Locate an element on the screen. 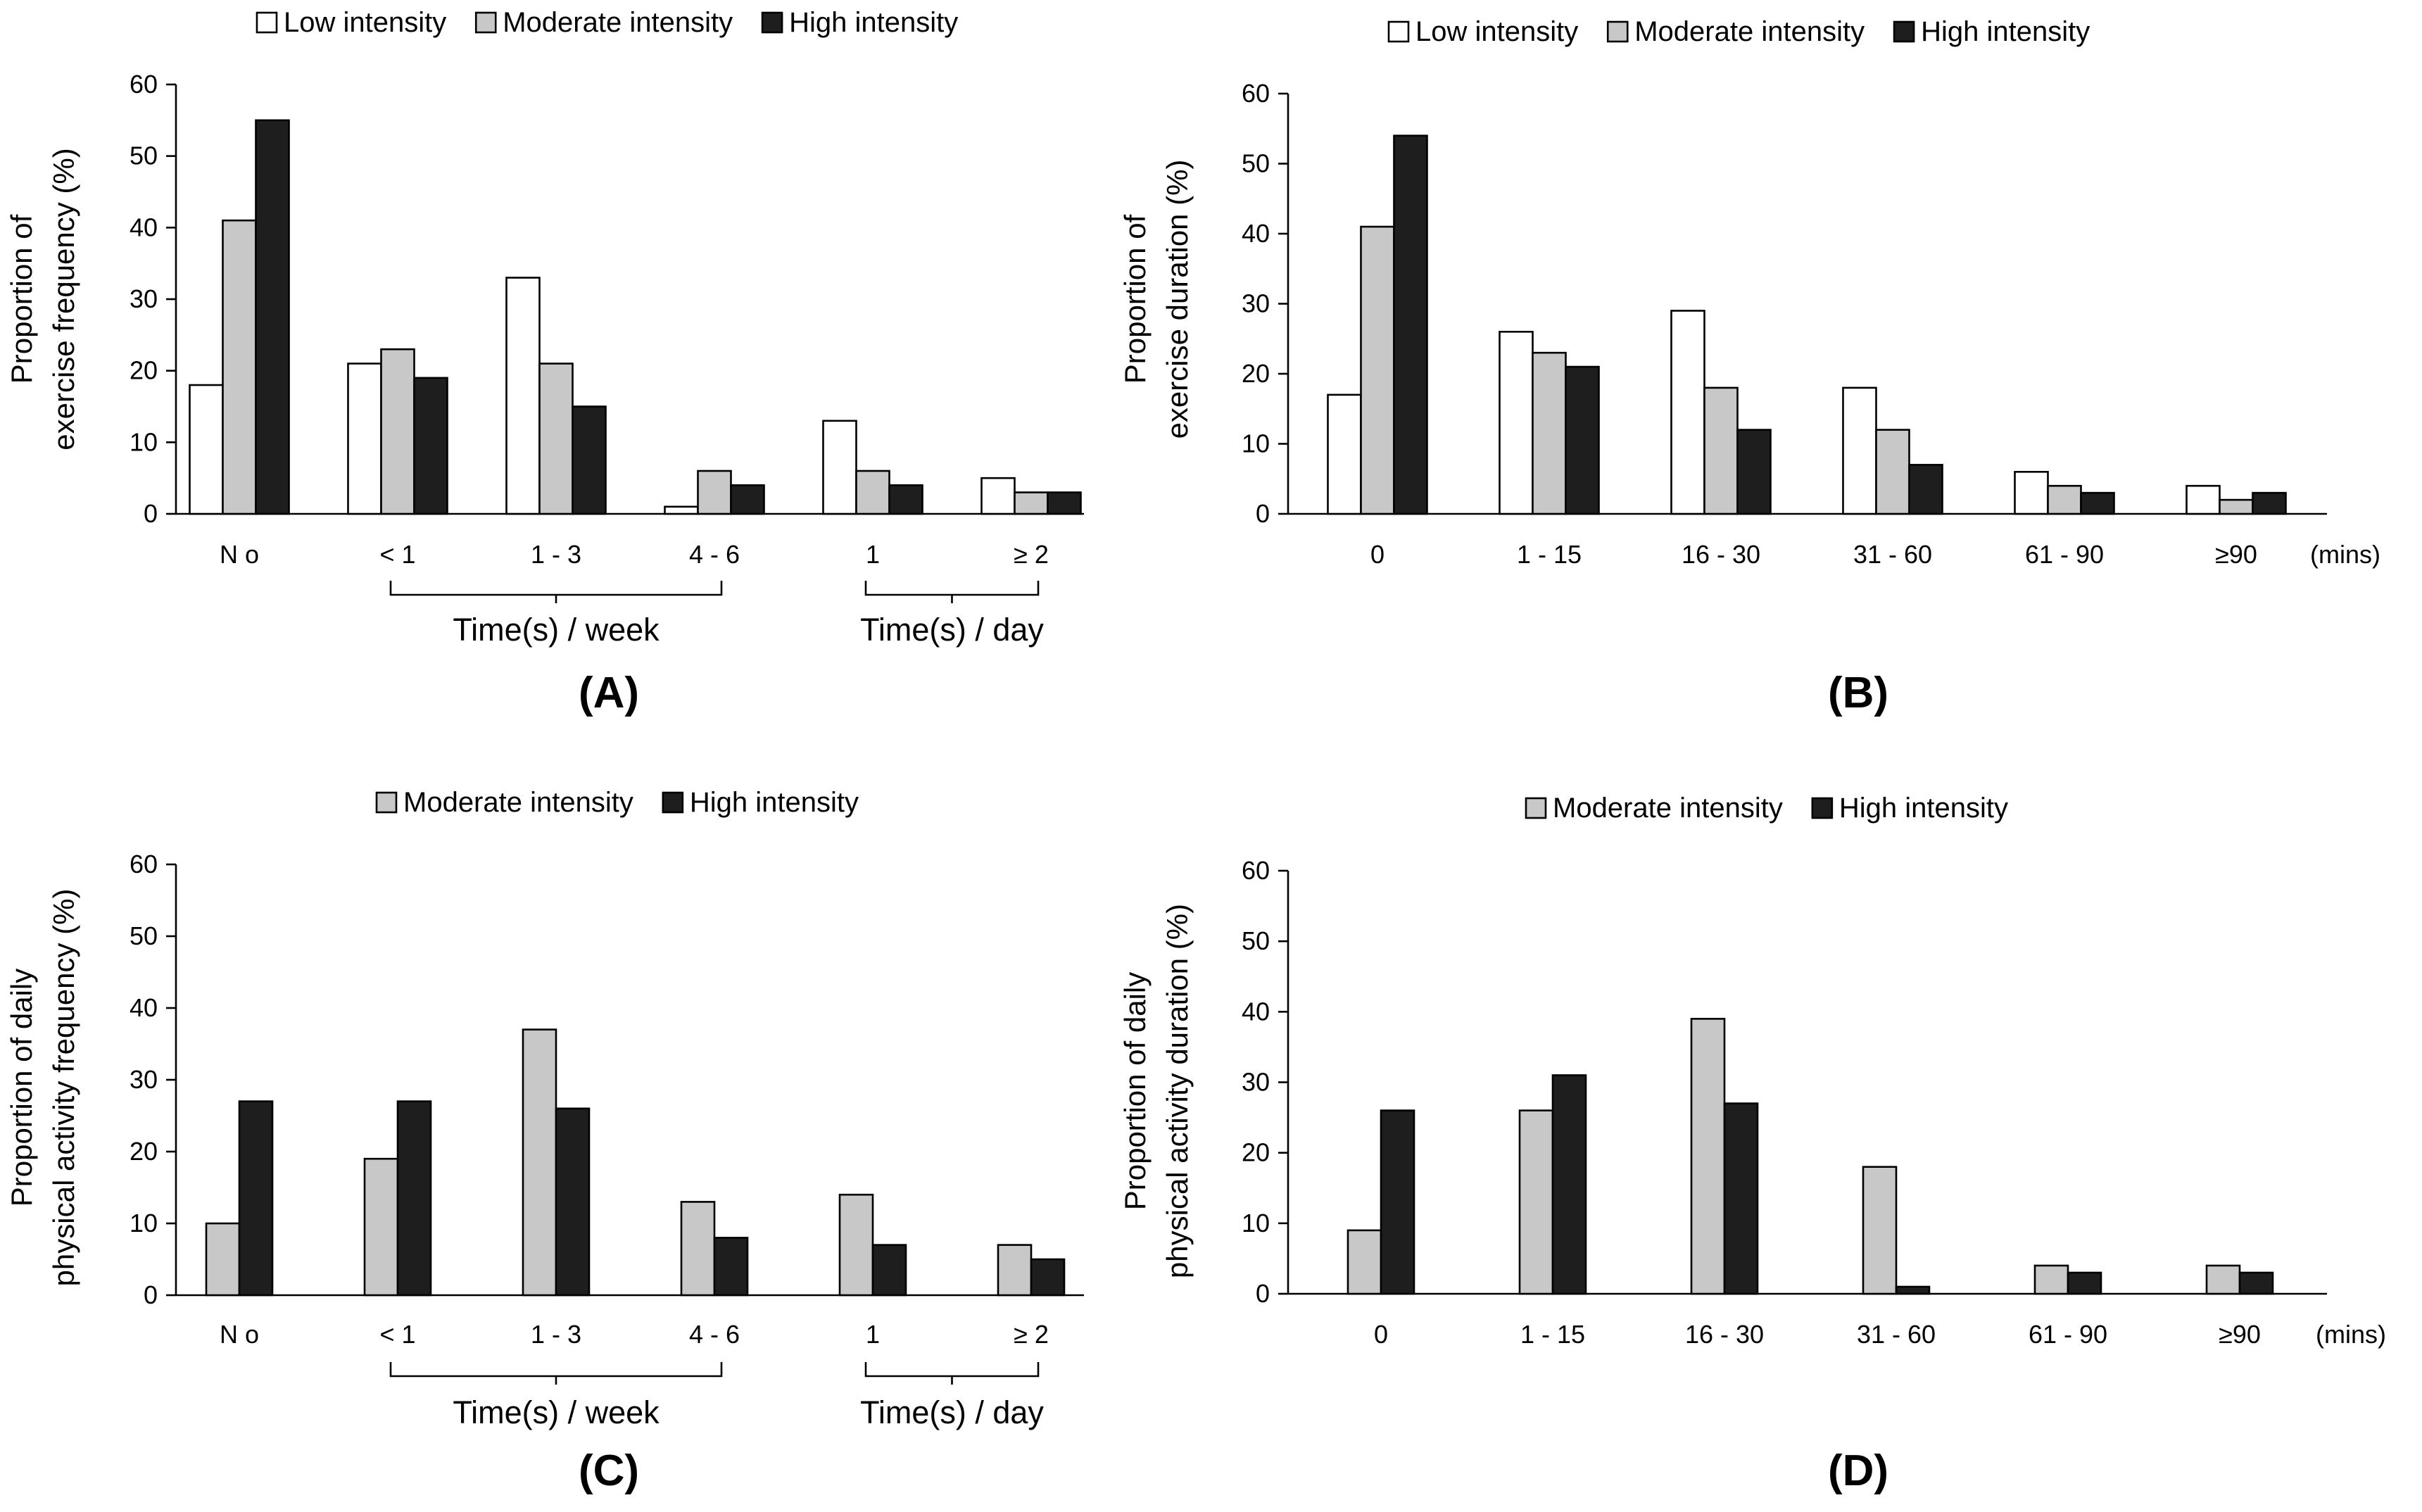 This screenshot has height=1512, width=2422. x-unit-label: (mins) is located at coordinates (2345, 554).